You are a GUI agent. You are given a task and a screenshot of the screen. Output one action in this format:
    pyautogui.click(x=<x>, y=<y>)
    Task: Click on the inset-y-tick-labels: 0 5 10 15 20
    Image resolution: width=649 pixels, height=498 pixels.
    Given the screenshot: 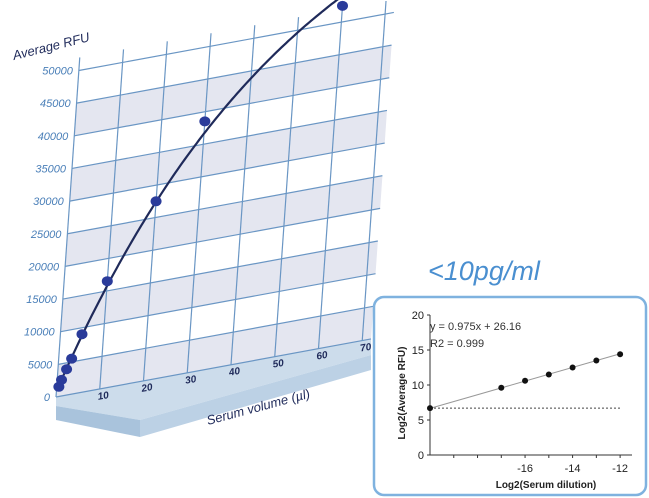 What is the action you would take?
    pyautogui.click(x=418, y=386)
    